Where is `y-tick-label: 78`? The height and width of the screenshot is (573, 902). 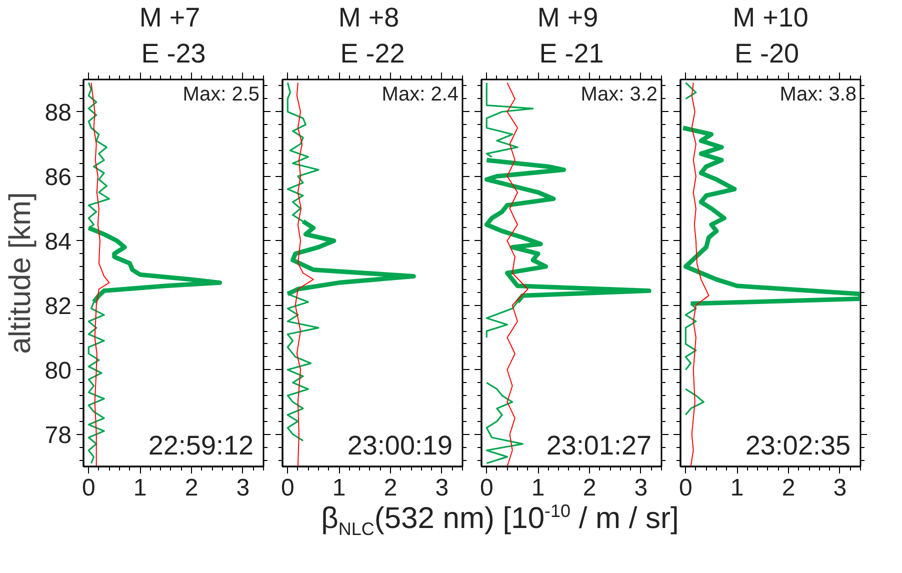
y-tick-label: 78 is located at coordinates (58, 435).